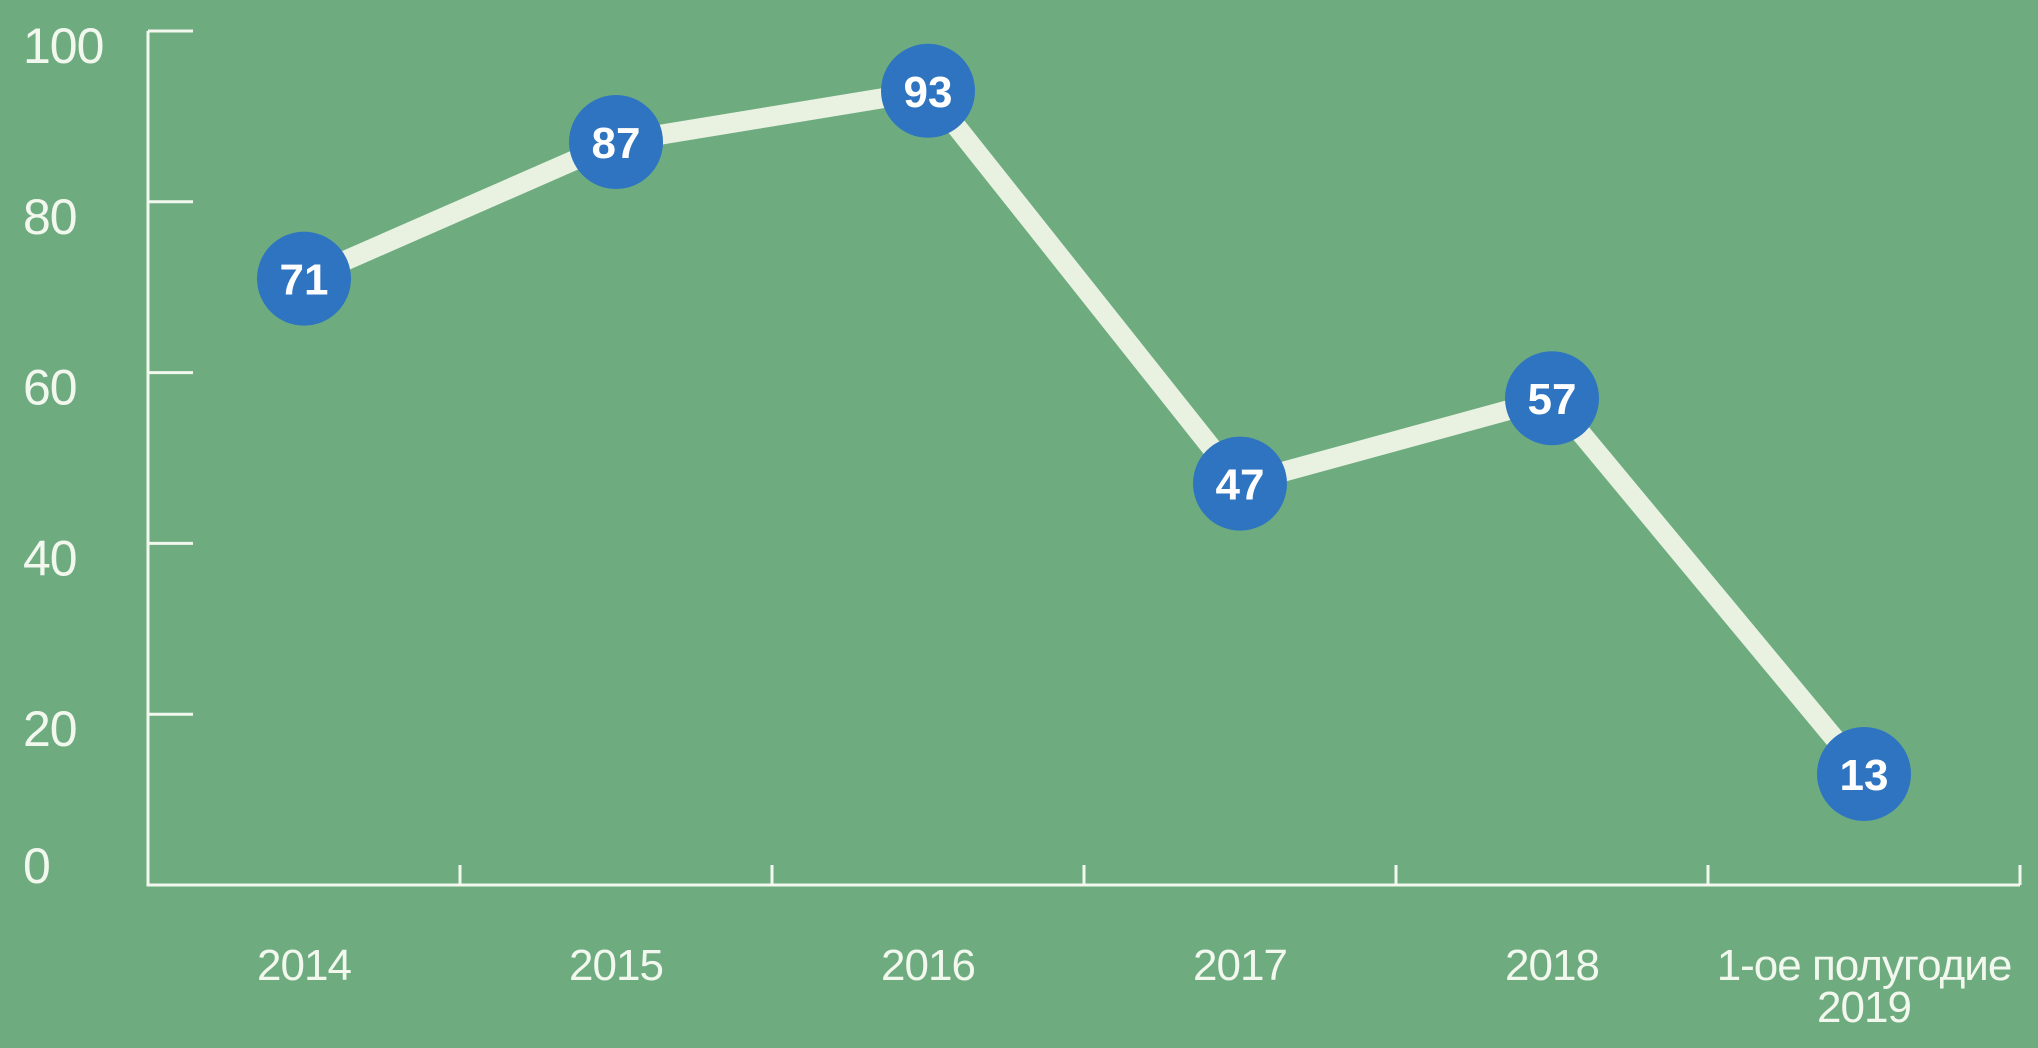  I want to click on y-tick-label: 60, so click(50, 388).